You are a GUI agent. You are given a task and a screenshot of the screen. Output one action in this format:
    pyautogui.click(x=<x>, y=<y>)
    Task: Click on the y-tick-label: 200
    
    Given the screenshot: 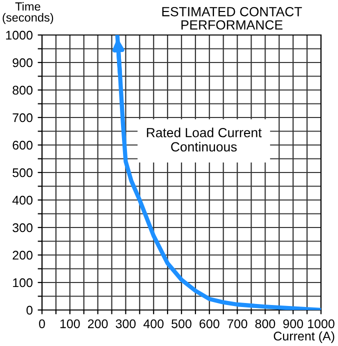 What is the action you would take?
    pyautogui.click(x=22, y=255)
    